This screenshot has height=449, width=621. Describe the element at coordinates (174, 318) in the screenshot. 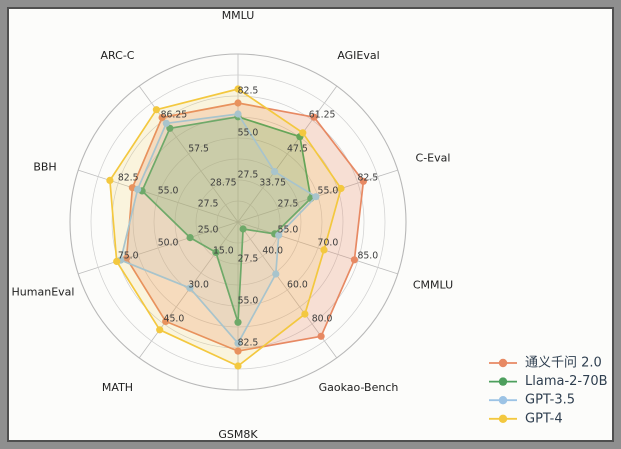

I see `ring-tick-label: 45.0` at that location.